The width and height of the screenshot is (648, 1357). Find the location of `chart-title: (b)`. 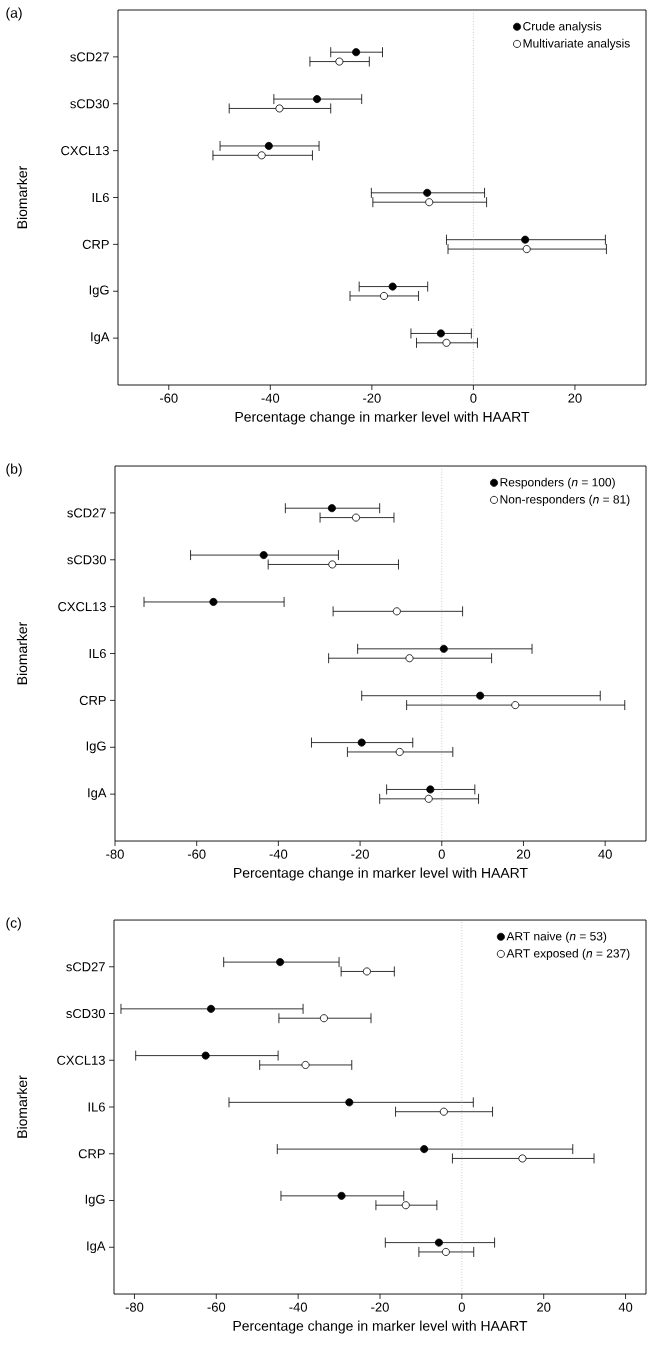

chart-title: (b) is located at coordinates (14, 470).